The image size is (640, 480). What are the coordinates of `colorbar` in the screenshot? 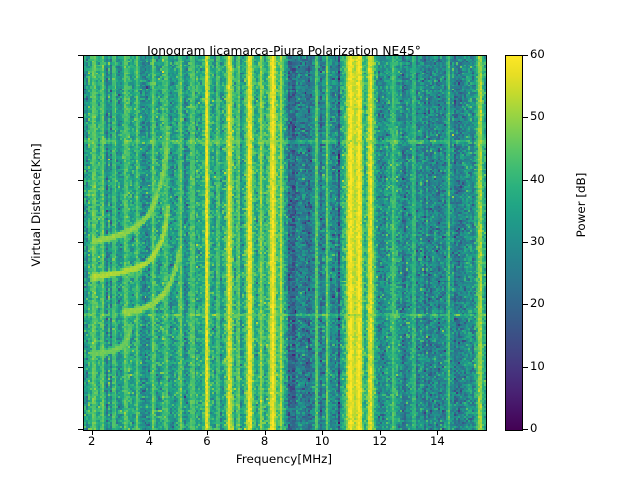 It's located at (514, 243).